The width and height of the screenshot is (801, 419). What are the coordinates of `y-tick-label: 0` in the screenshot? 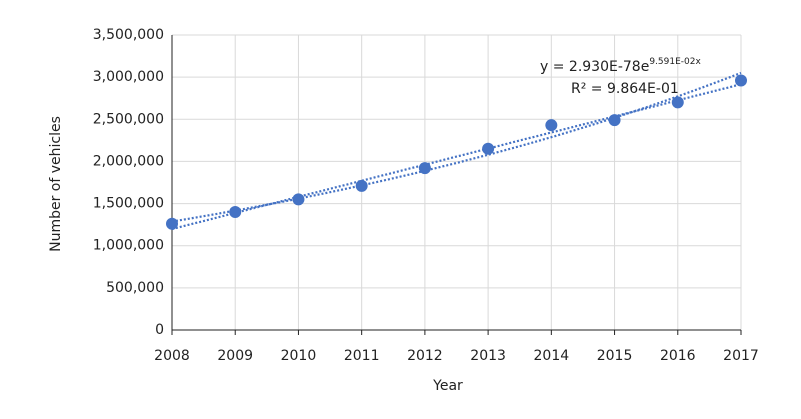 It's located at (159, 330).